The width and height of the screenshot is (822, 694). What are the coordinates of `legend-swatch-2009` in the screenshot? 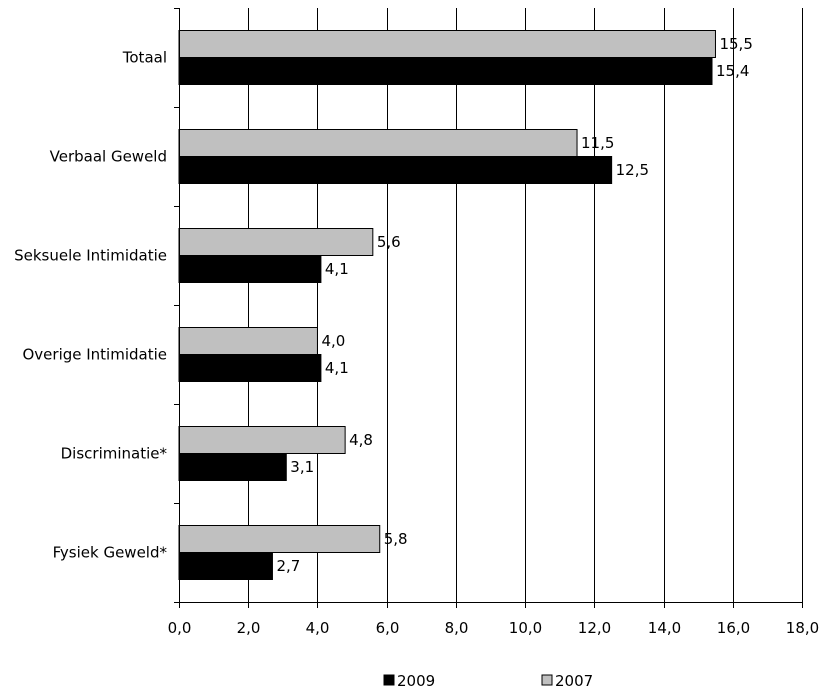 It's located at (389, 680).